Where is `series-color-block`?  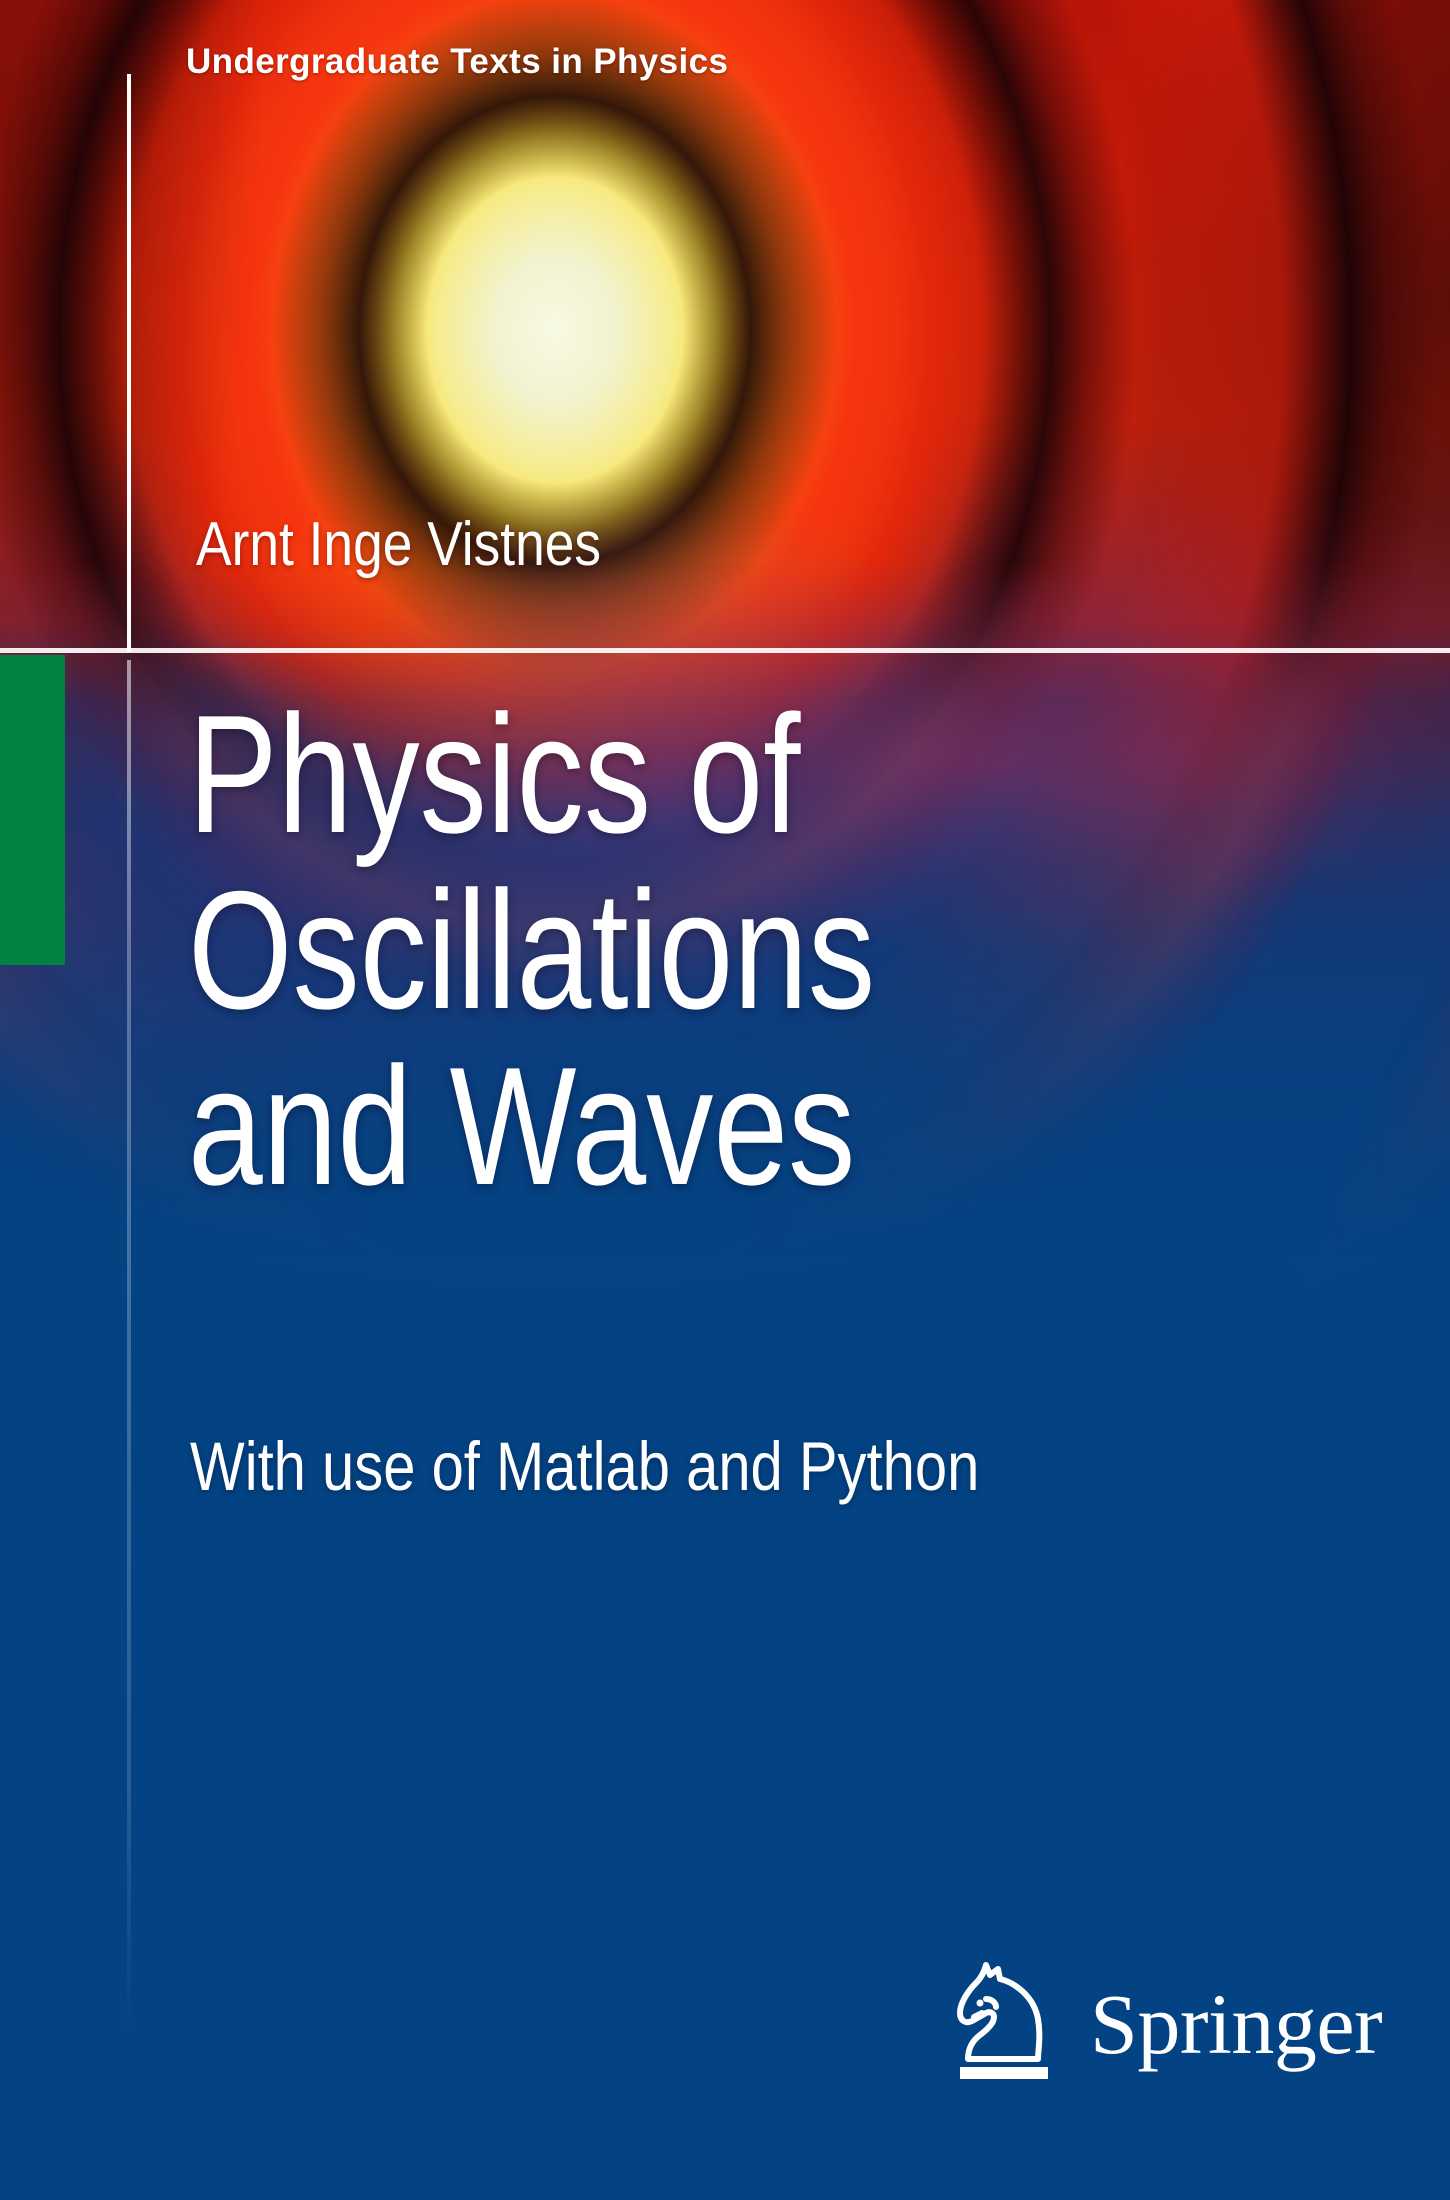
series-color-block is located at coordinates (32, 810).